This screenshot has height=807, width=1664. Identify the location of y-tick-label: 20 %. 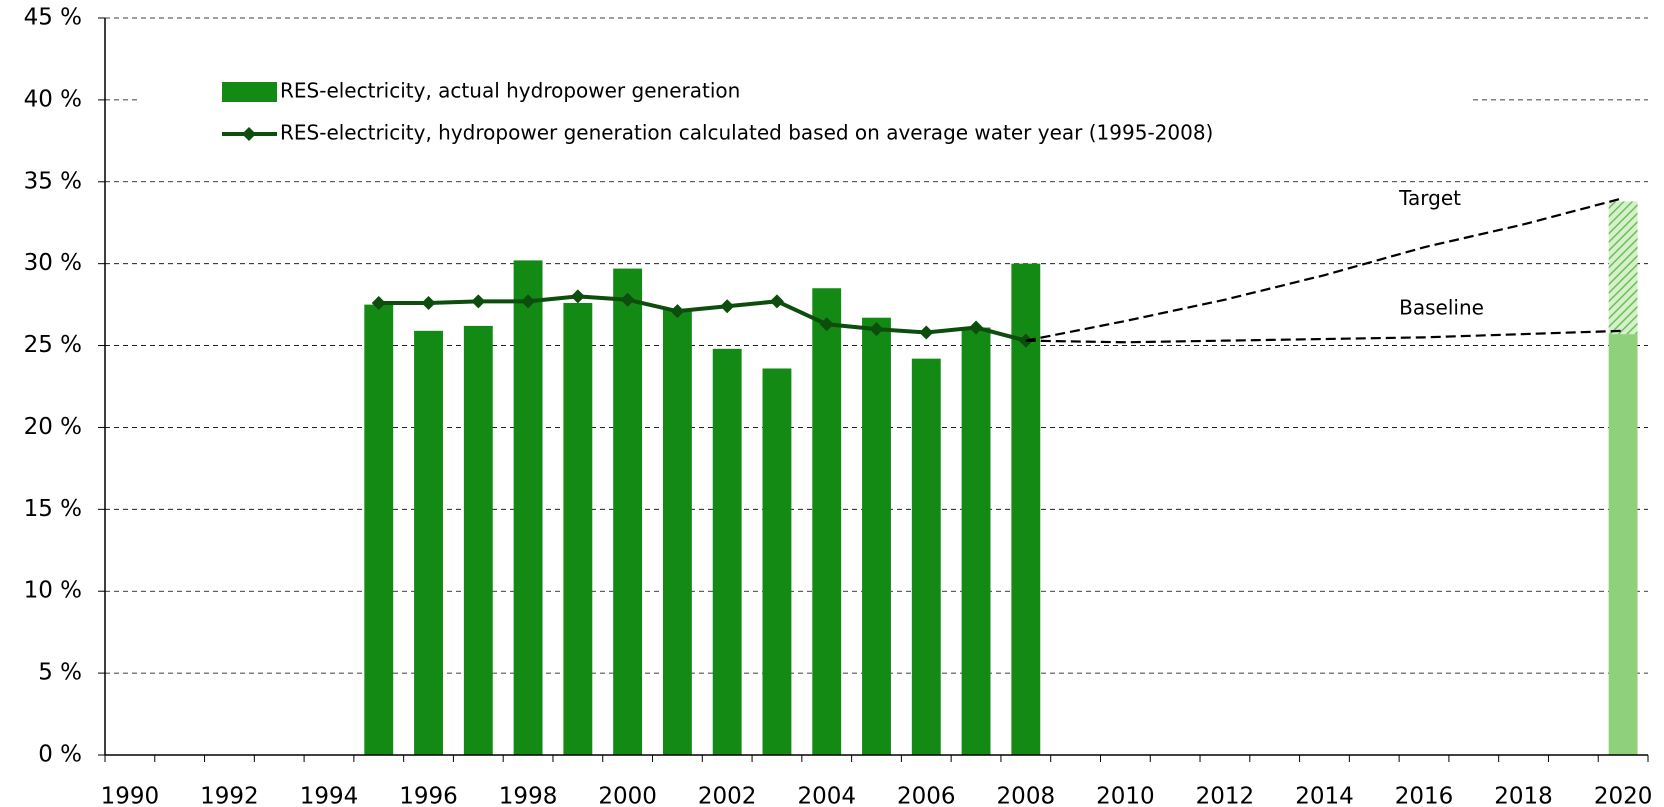
(53, 427).